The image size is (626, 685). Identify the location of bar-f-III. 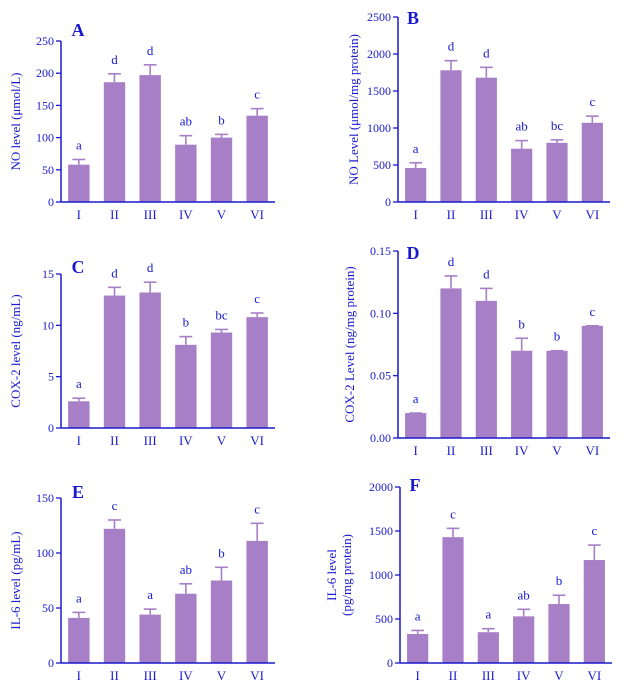
(488, 647).